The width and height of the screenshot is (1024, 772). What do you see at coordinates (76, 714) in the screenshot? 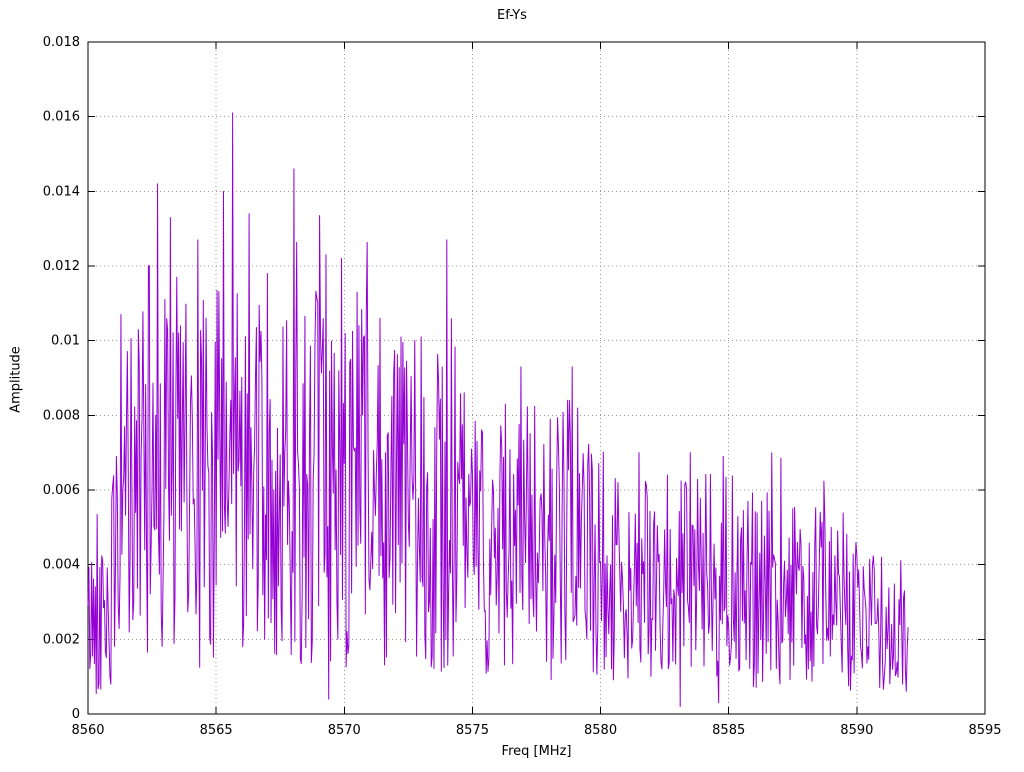
I see `y-tick-label: 0` at bounding box center [76, 714].